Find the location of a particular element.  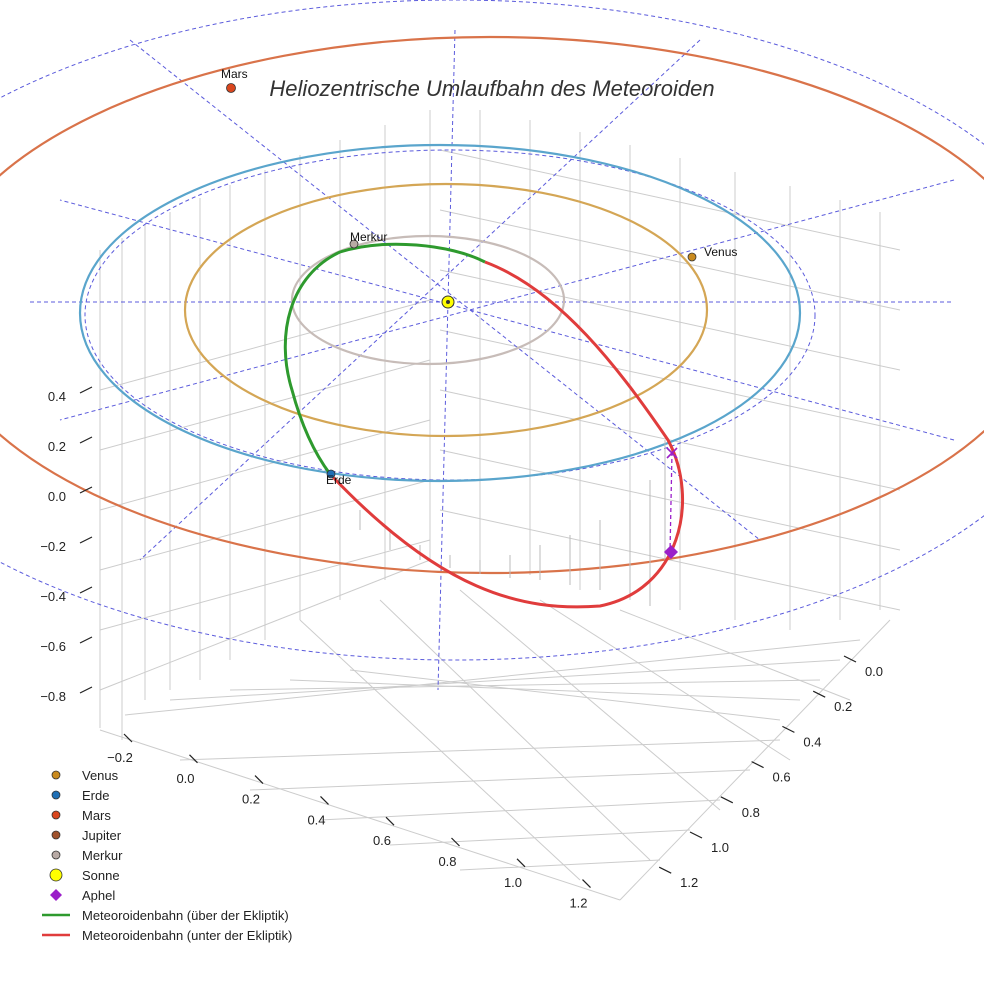

merkur-marker is located at coordinates (354, 244).